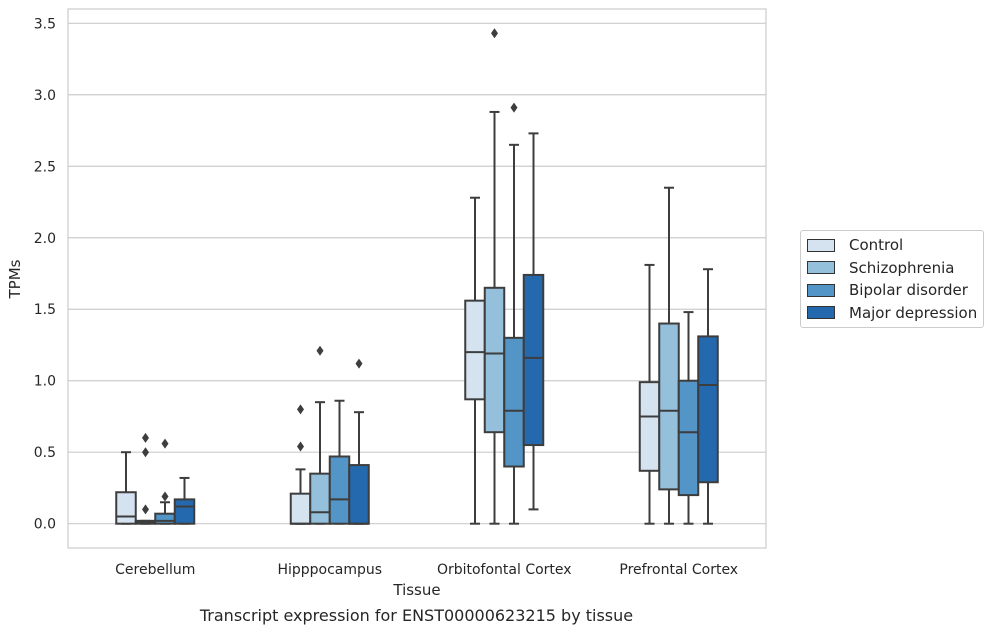 The image size is (997, 634). What do you see at coordinates (902, 267) in the screenshot?
I see `legend-label: Schizophrenia` at bounding box center [902, 267].